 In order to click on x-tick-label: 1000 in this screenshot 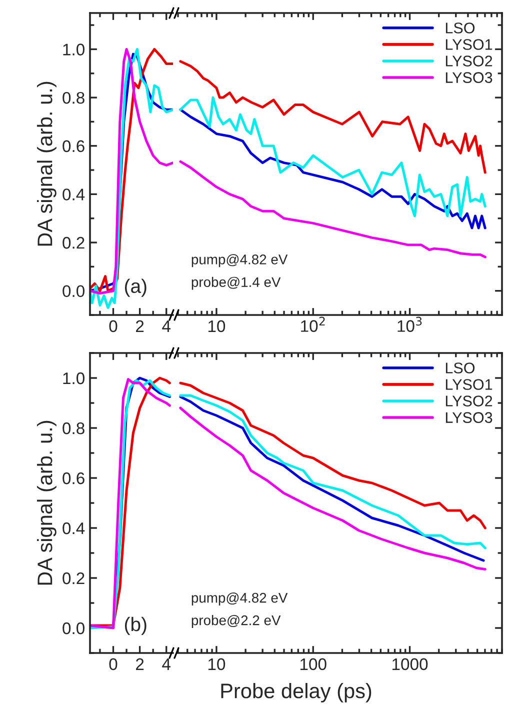, I will do `click(410, 664)`.